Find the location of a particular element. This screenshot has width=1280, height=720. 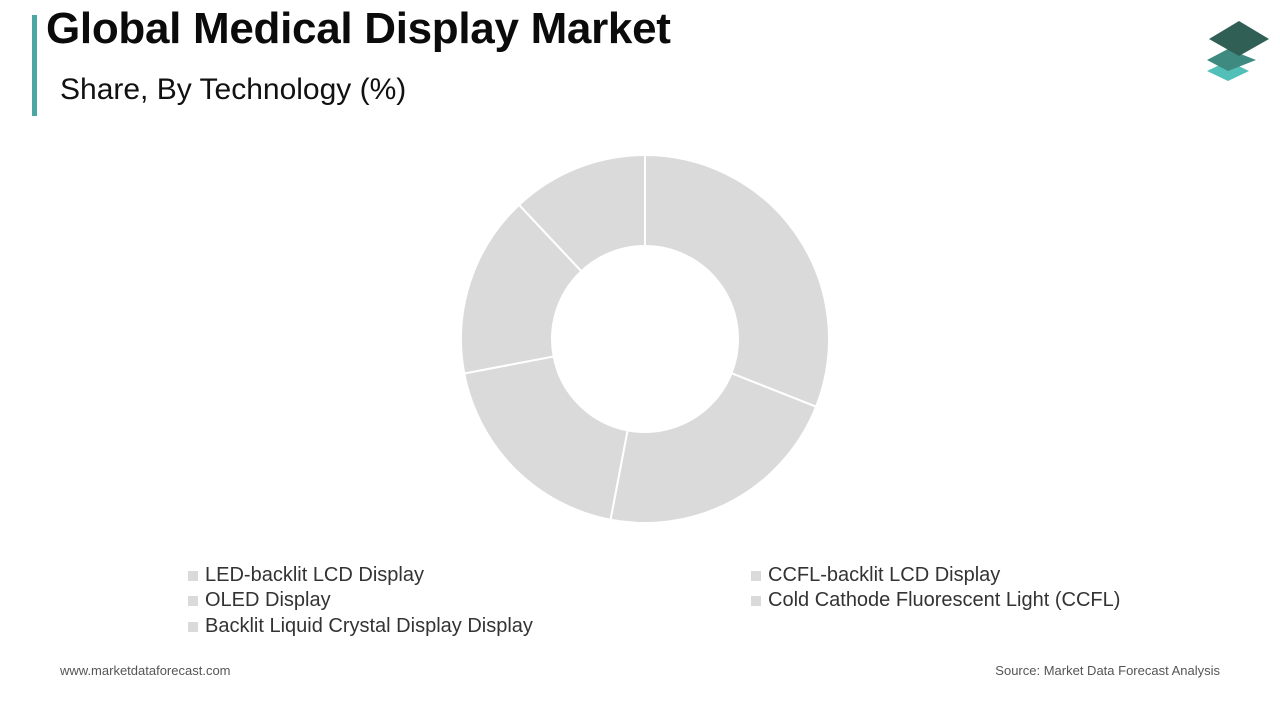

donut-slice-led-backlit-lcd-display is located at coordinates (737, 281).